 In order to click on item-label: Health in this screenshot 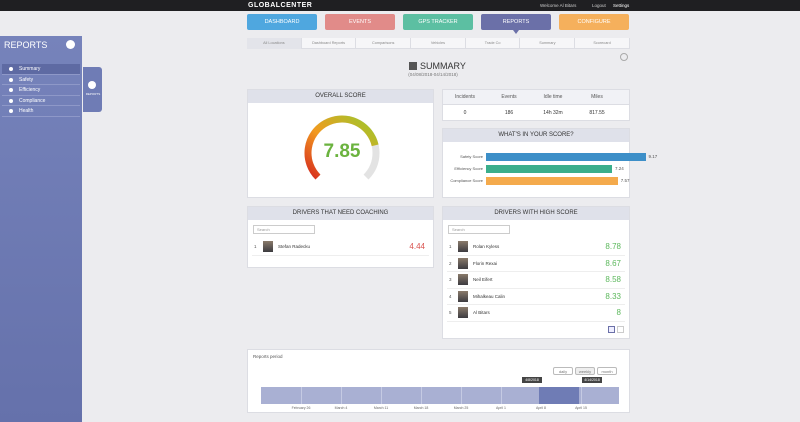, I will do `click(26, 111)`.